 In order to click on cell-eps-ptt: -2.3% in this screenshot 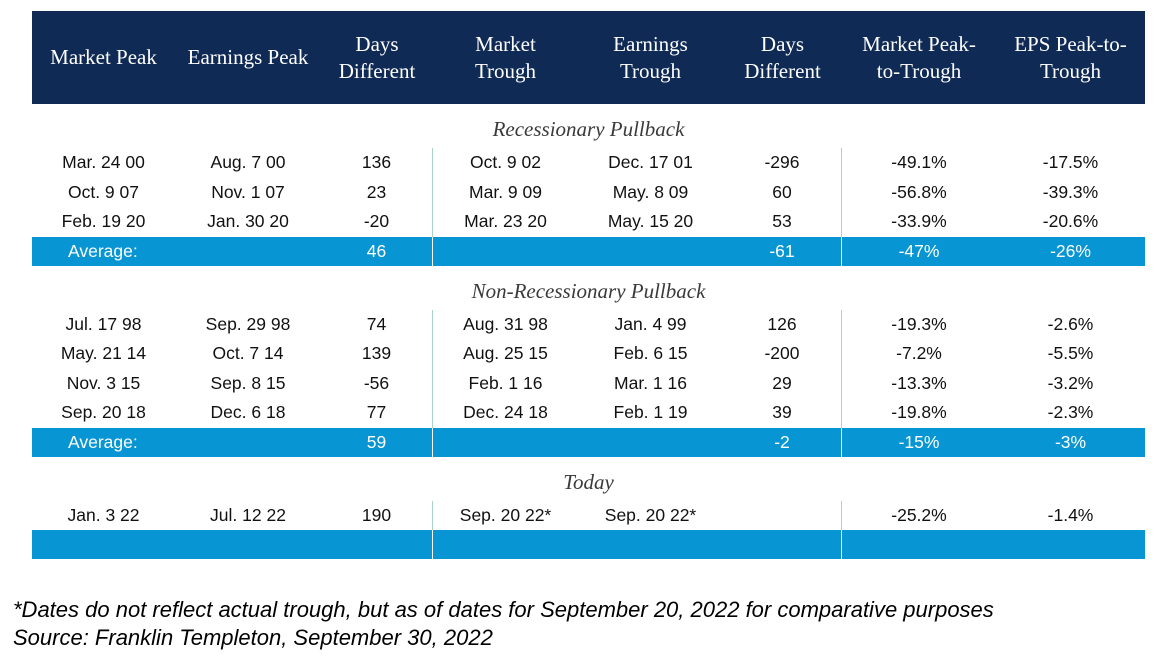, I will do `click(1070, 412)`.